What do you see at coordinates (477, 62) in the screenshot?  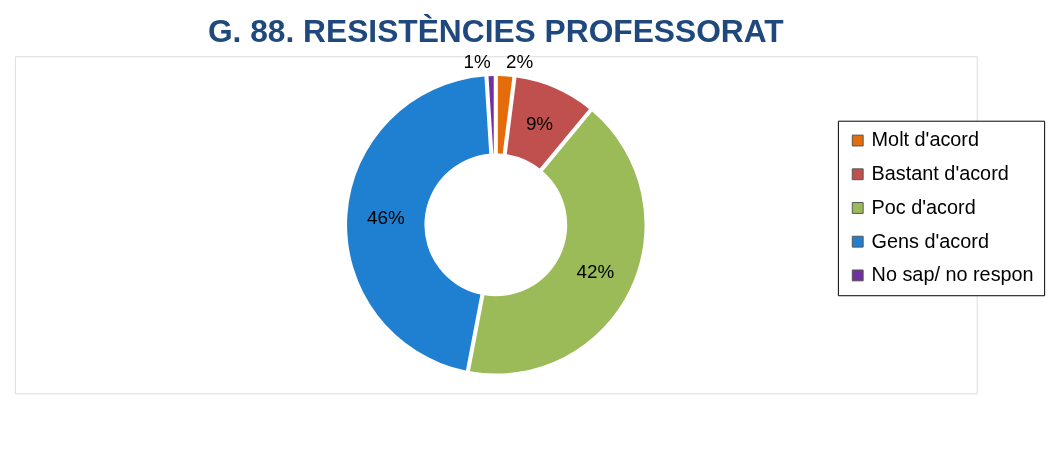 I see `data-label: 1%` at bounding box center [477, 62].